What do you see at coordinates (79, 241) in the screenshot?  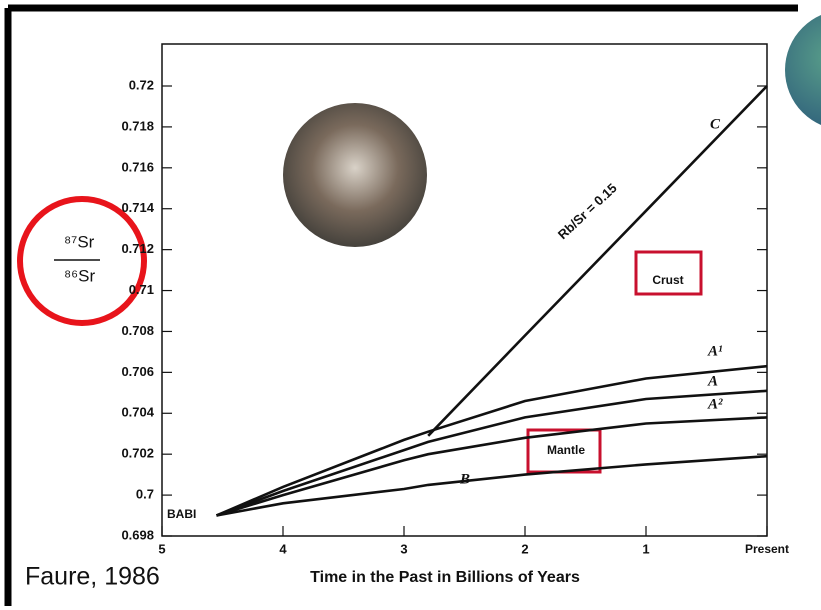 I see `y-label-numerator: ⁸⁷Sr` at bounding box center [79, 241].